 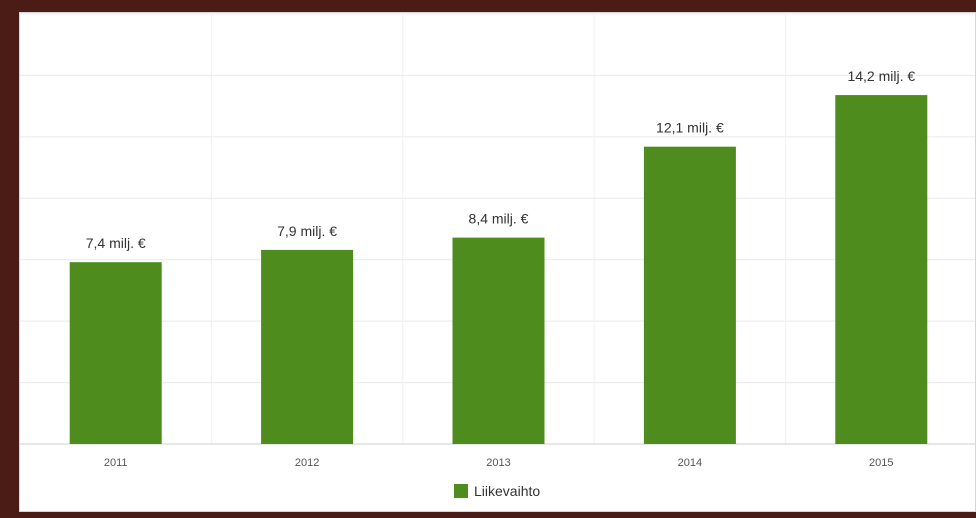 I want to click on data-label-2013: 8,4 milj. €, so click(x=499, y=219).